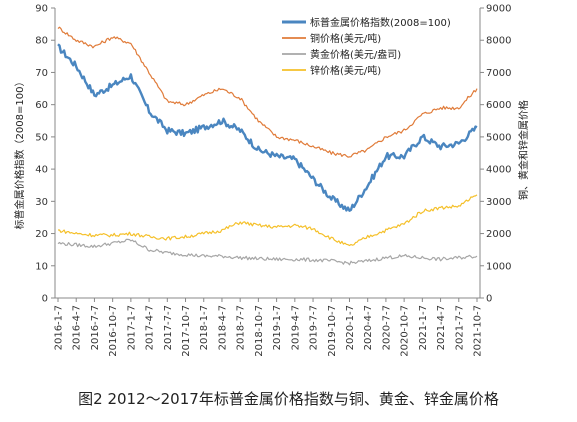  I want to click on x-tick-label: 2019-1-7, so click(277, 327).